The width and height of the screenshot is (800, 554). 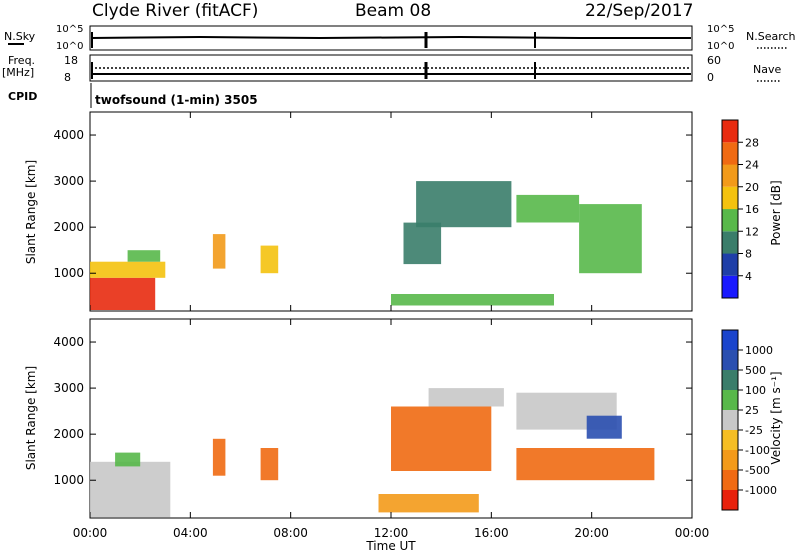 What do you see at coordinates (767, 69) in the screenshot?
I see `nave-label: Nave` at bounding box center [767, 69].